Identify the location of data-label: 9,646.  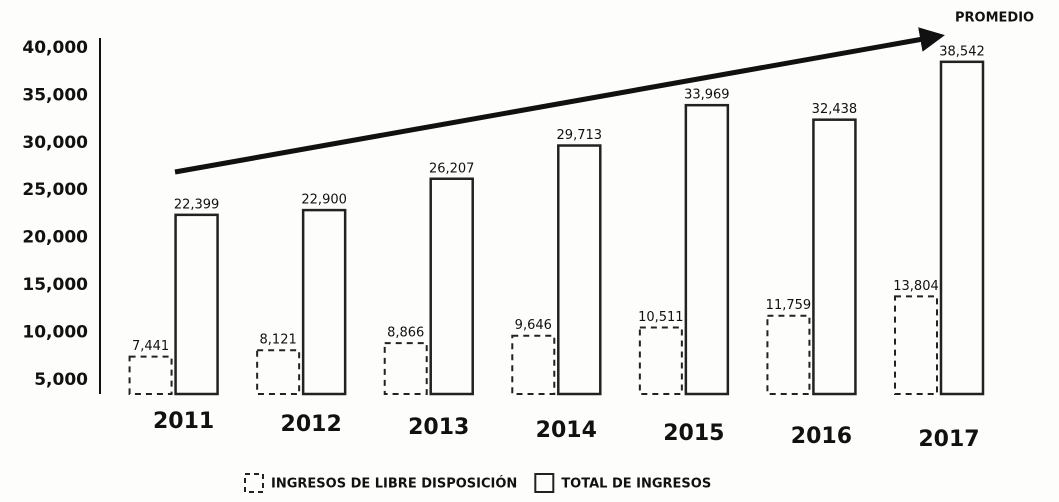
(533, 325).